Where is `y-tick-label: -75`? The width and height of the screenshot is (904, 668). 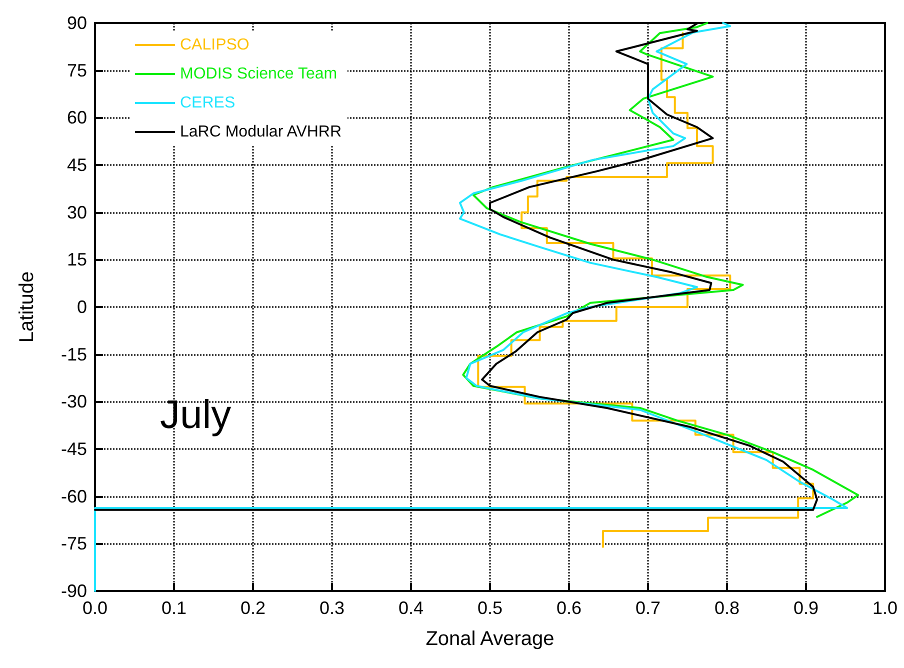
y-tick-label: -75 is located at coordinates (73, 544).